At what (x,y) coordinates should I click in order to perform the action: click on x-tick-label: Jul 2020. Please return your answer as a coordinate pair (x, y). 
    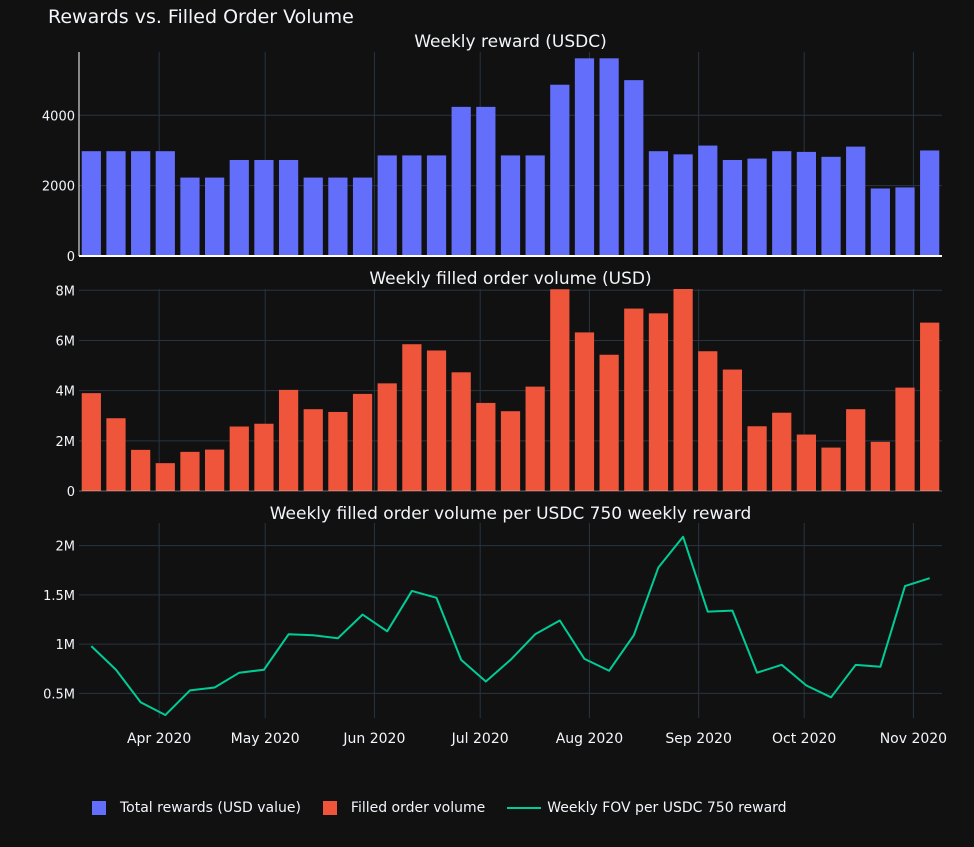
    Looking at the image, I should click on (480, 739).